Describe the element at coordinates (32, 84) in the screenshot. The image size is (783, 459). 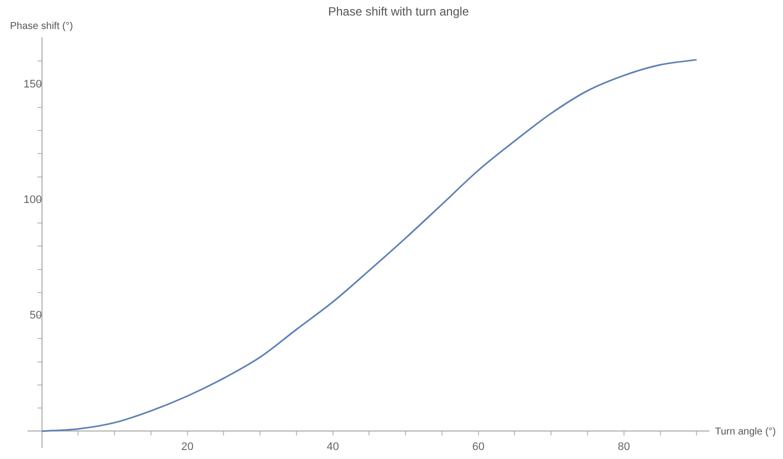
I see `y-tick-label: 150` at that location.